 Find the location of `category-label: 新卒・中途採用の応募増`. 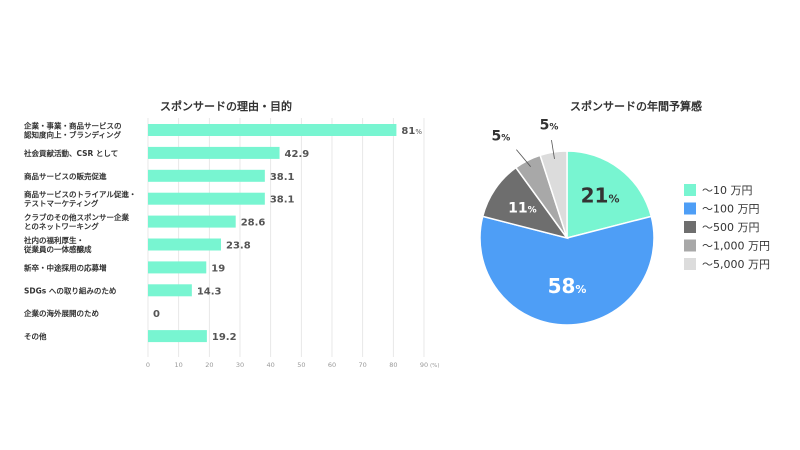

category-label: 新卒・中途採用の応募増 is located at coordinates (65, 267).